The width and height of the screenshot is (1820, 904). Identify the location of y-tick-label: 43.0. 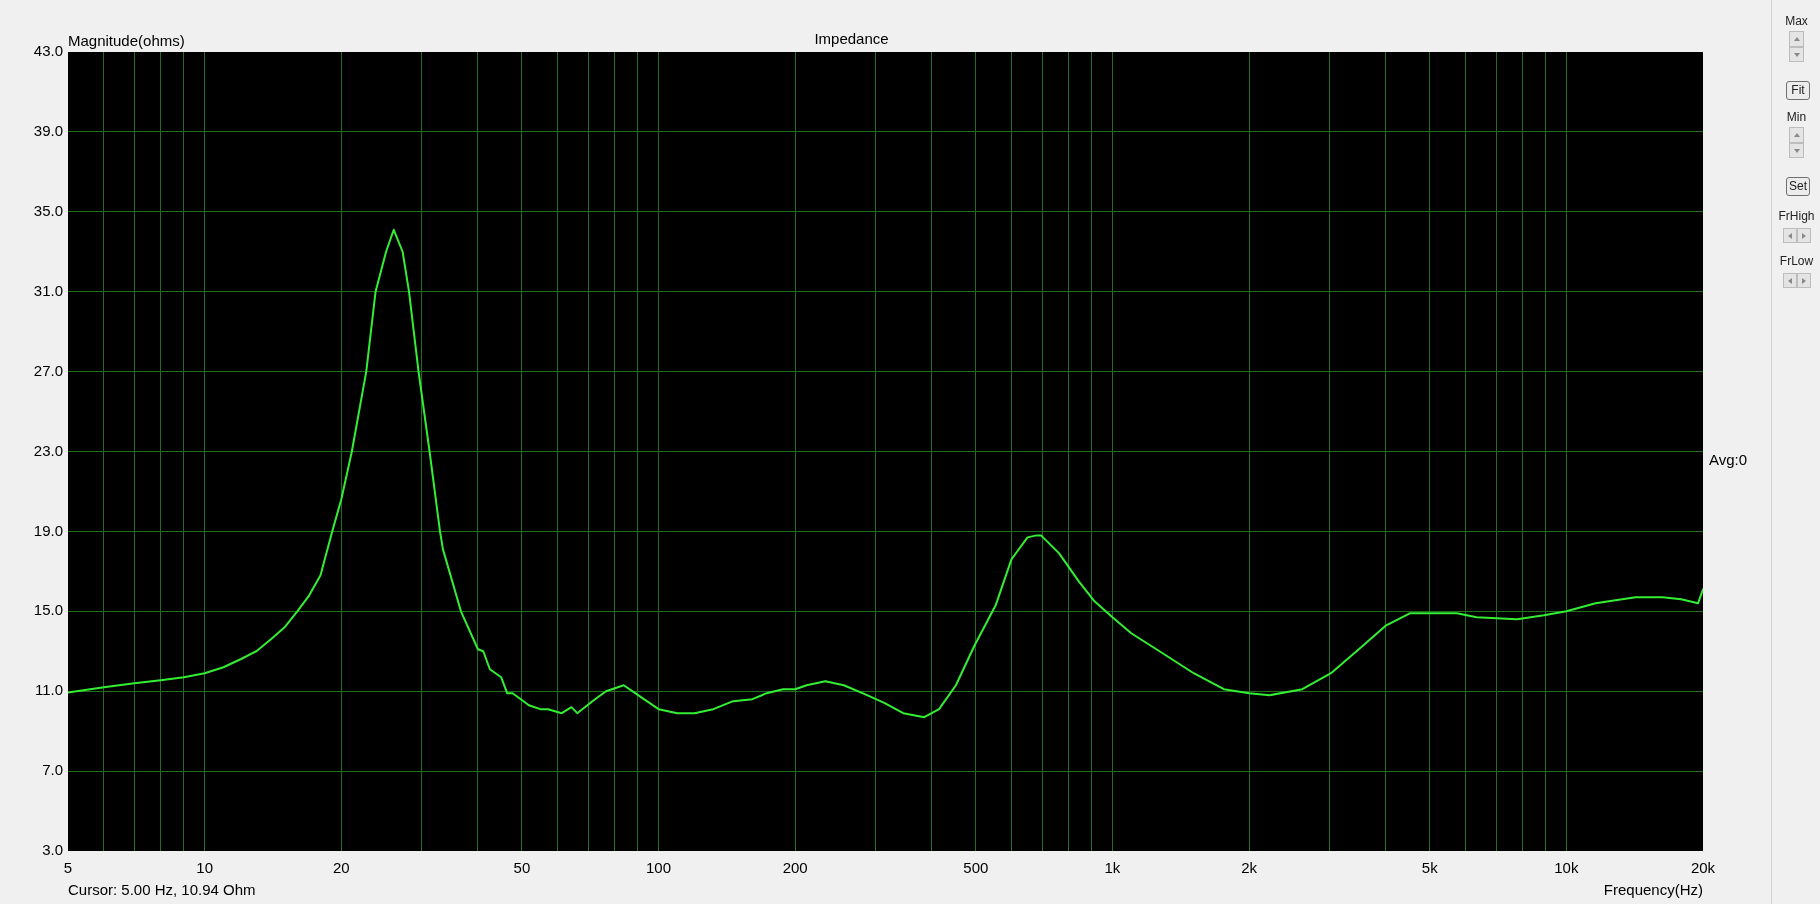
(48, 51).